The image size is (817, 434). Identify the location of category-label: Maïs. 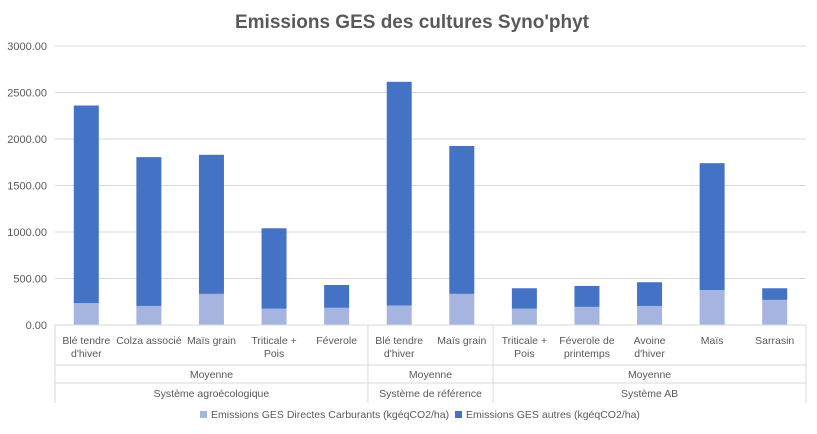
(712, 341).